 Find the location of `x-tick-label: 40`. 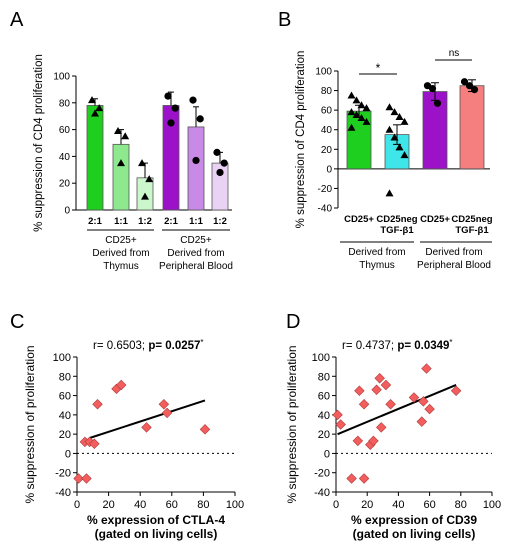

x-tick-label: 40 is located at coordinates (398, 505).